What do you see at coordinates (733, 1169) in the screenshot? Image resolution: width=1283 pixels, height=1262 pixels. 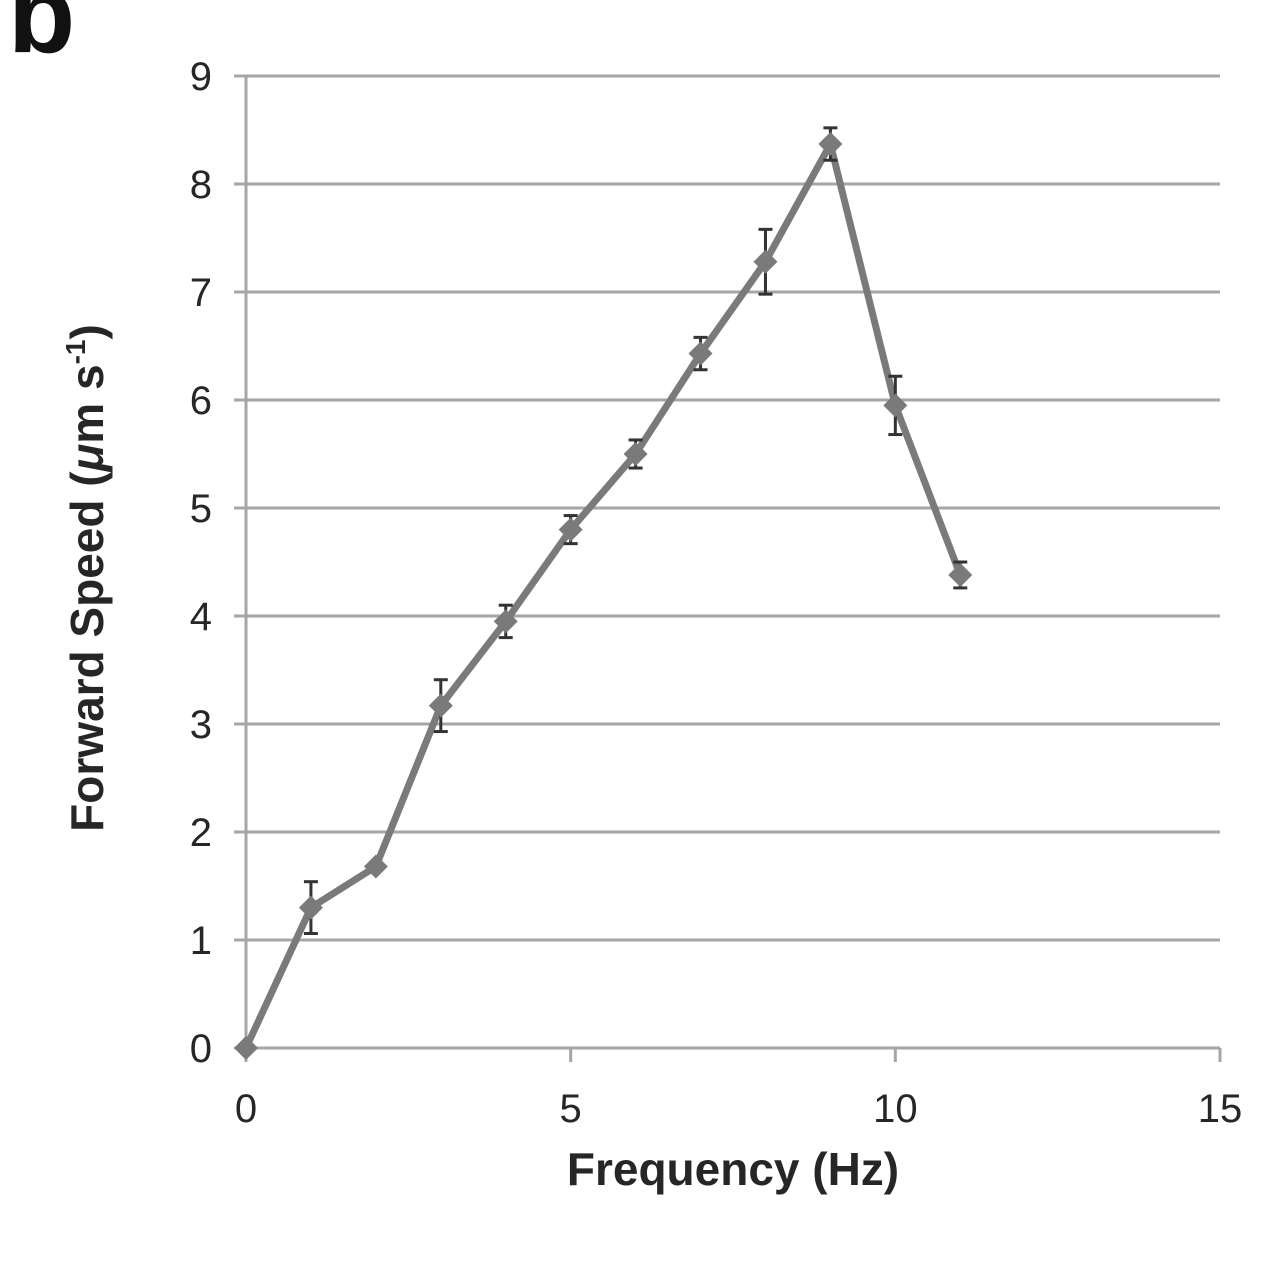 I see `x-axis-title: Frequency (Hz)` at bounding box center [733, 1169].